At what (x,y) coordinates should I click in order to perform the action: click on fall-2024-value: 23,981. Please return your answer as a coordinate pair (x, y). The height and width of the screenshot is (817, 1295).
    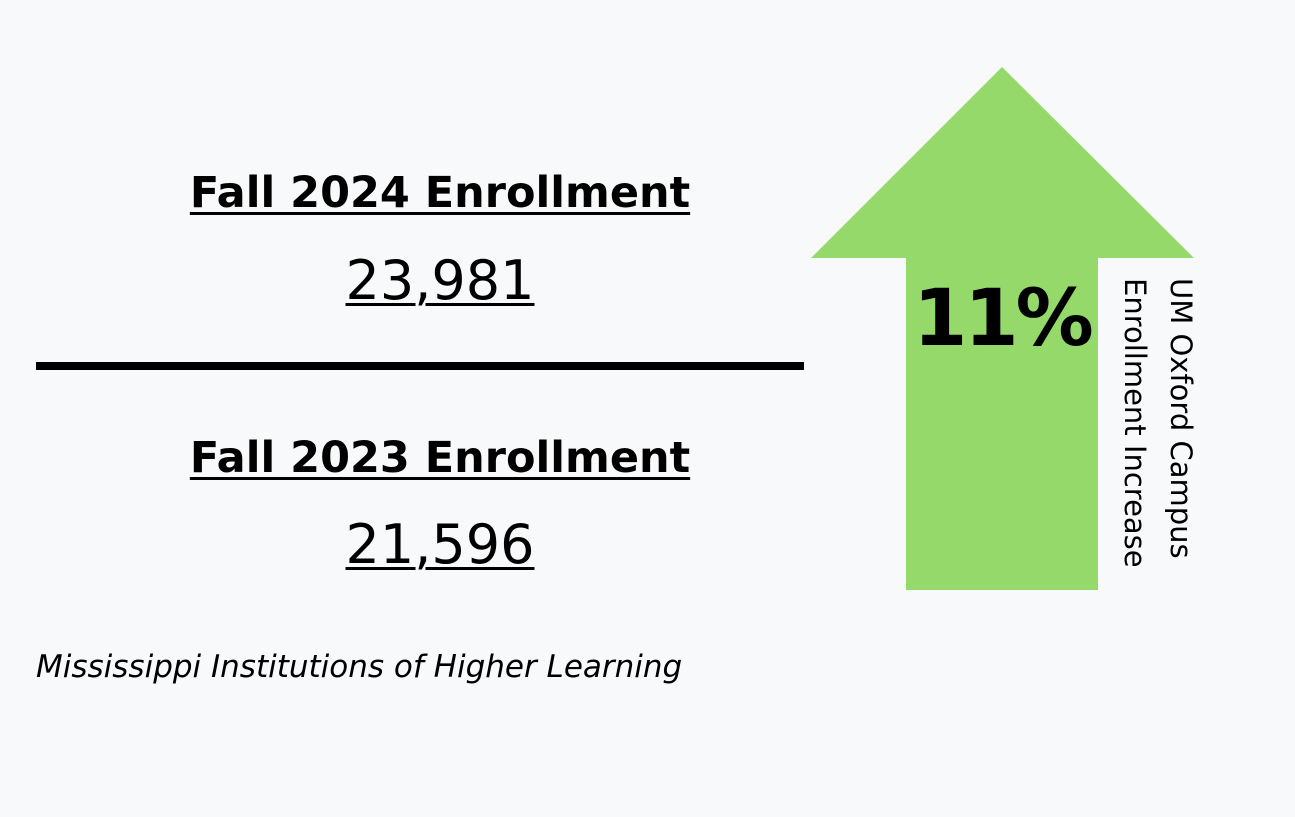
    Looking at the image, I should click on (440, 280).